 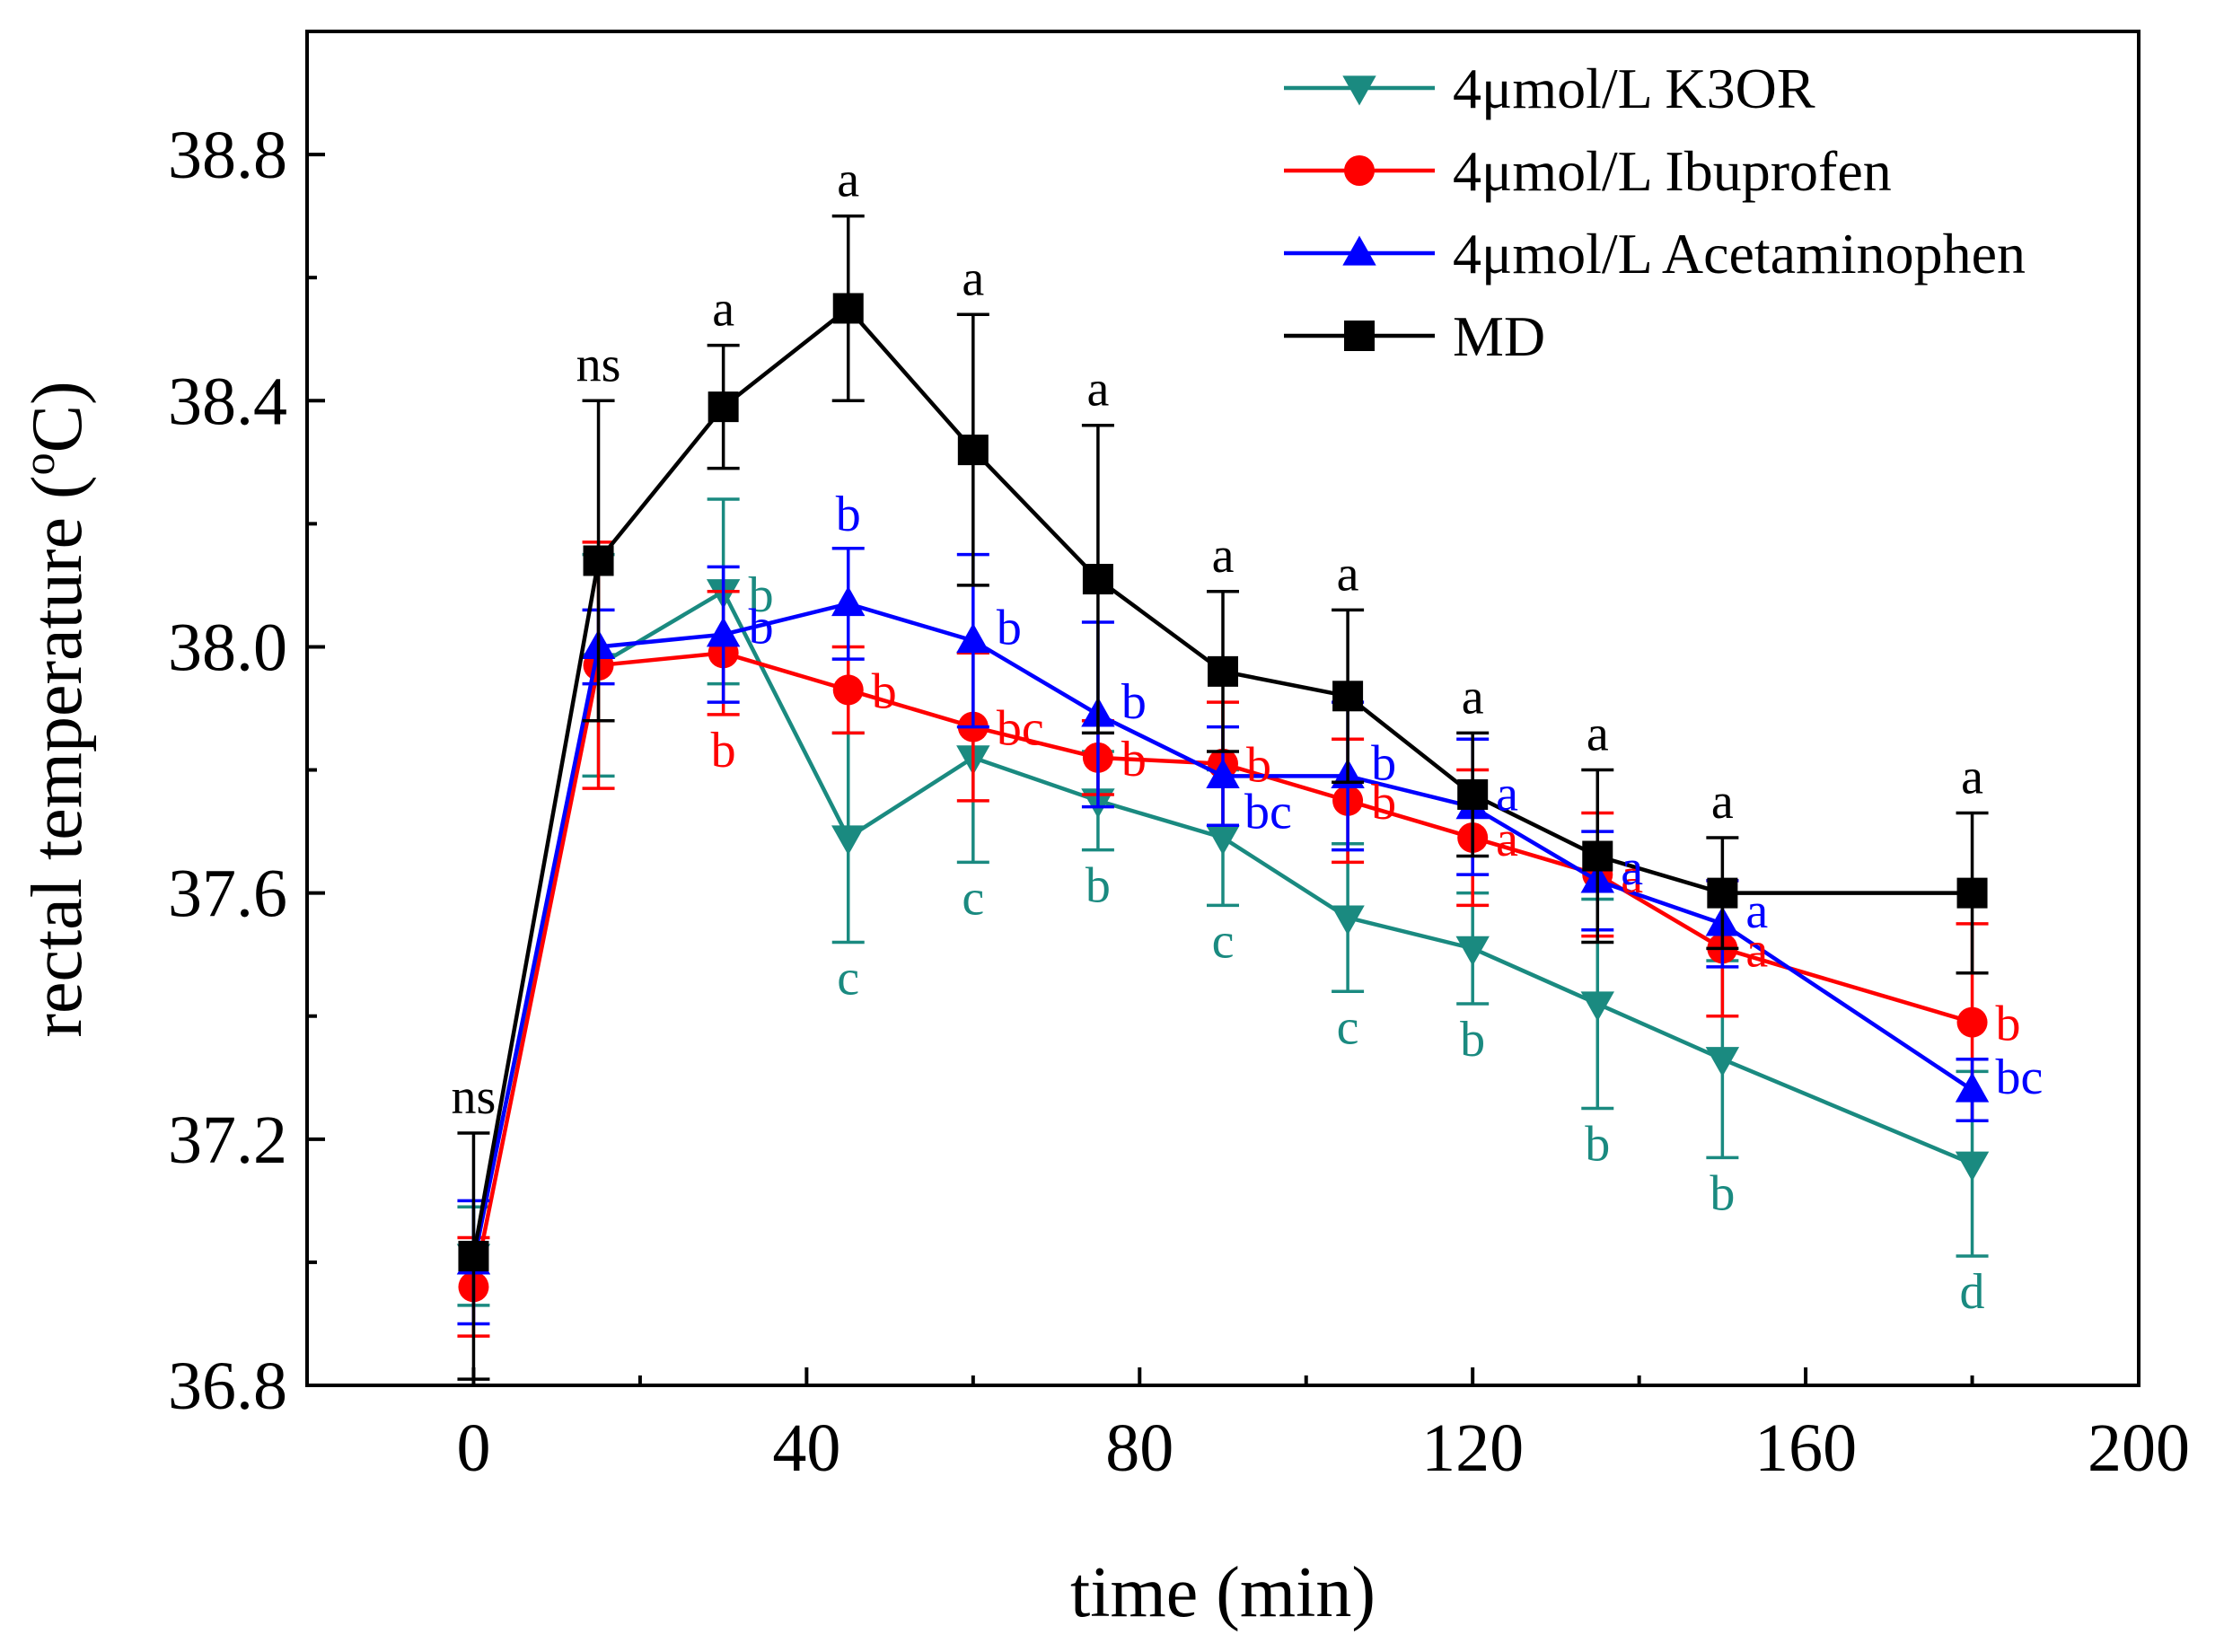 I want to click on legend-label: 4μmol/L K3OR, so click(x=1634, y=89).